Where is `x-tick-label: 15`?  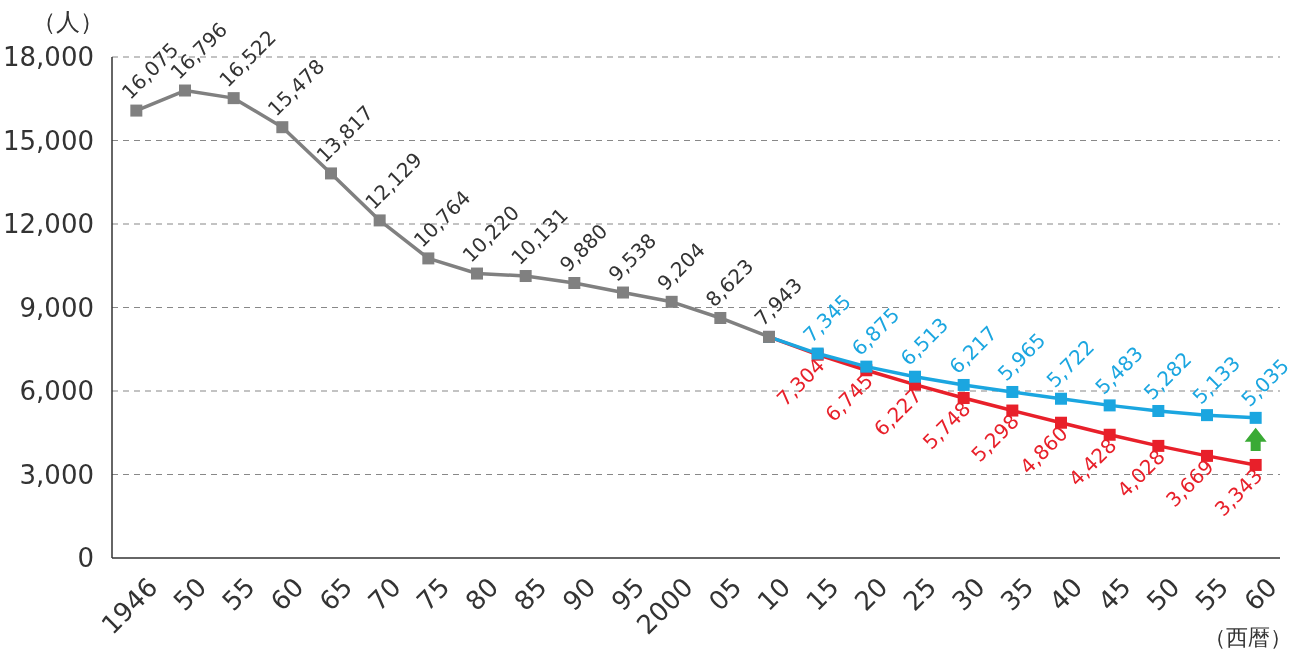
x-tick-label: 15 is located at coordinates (822, 594).